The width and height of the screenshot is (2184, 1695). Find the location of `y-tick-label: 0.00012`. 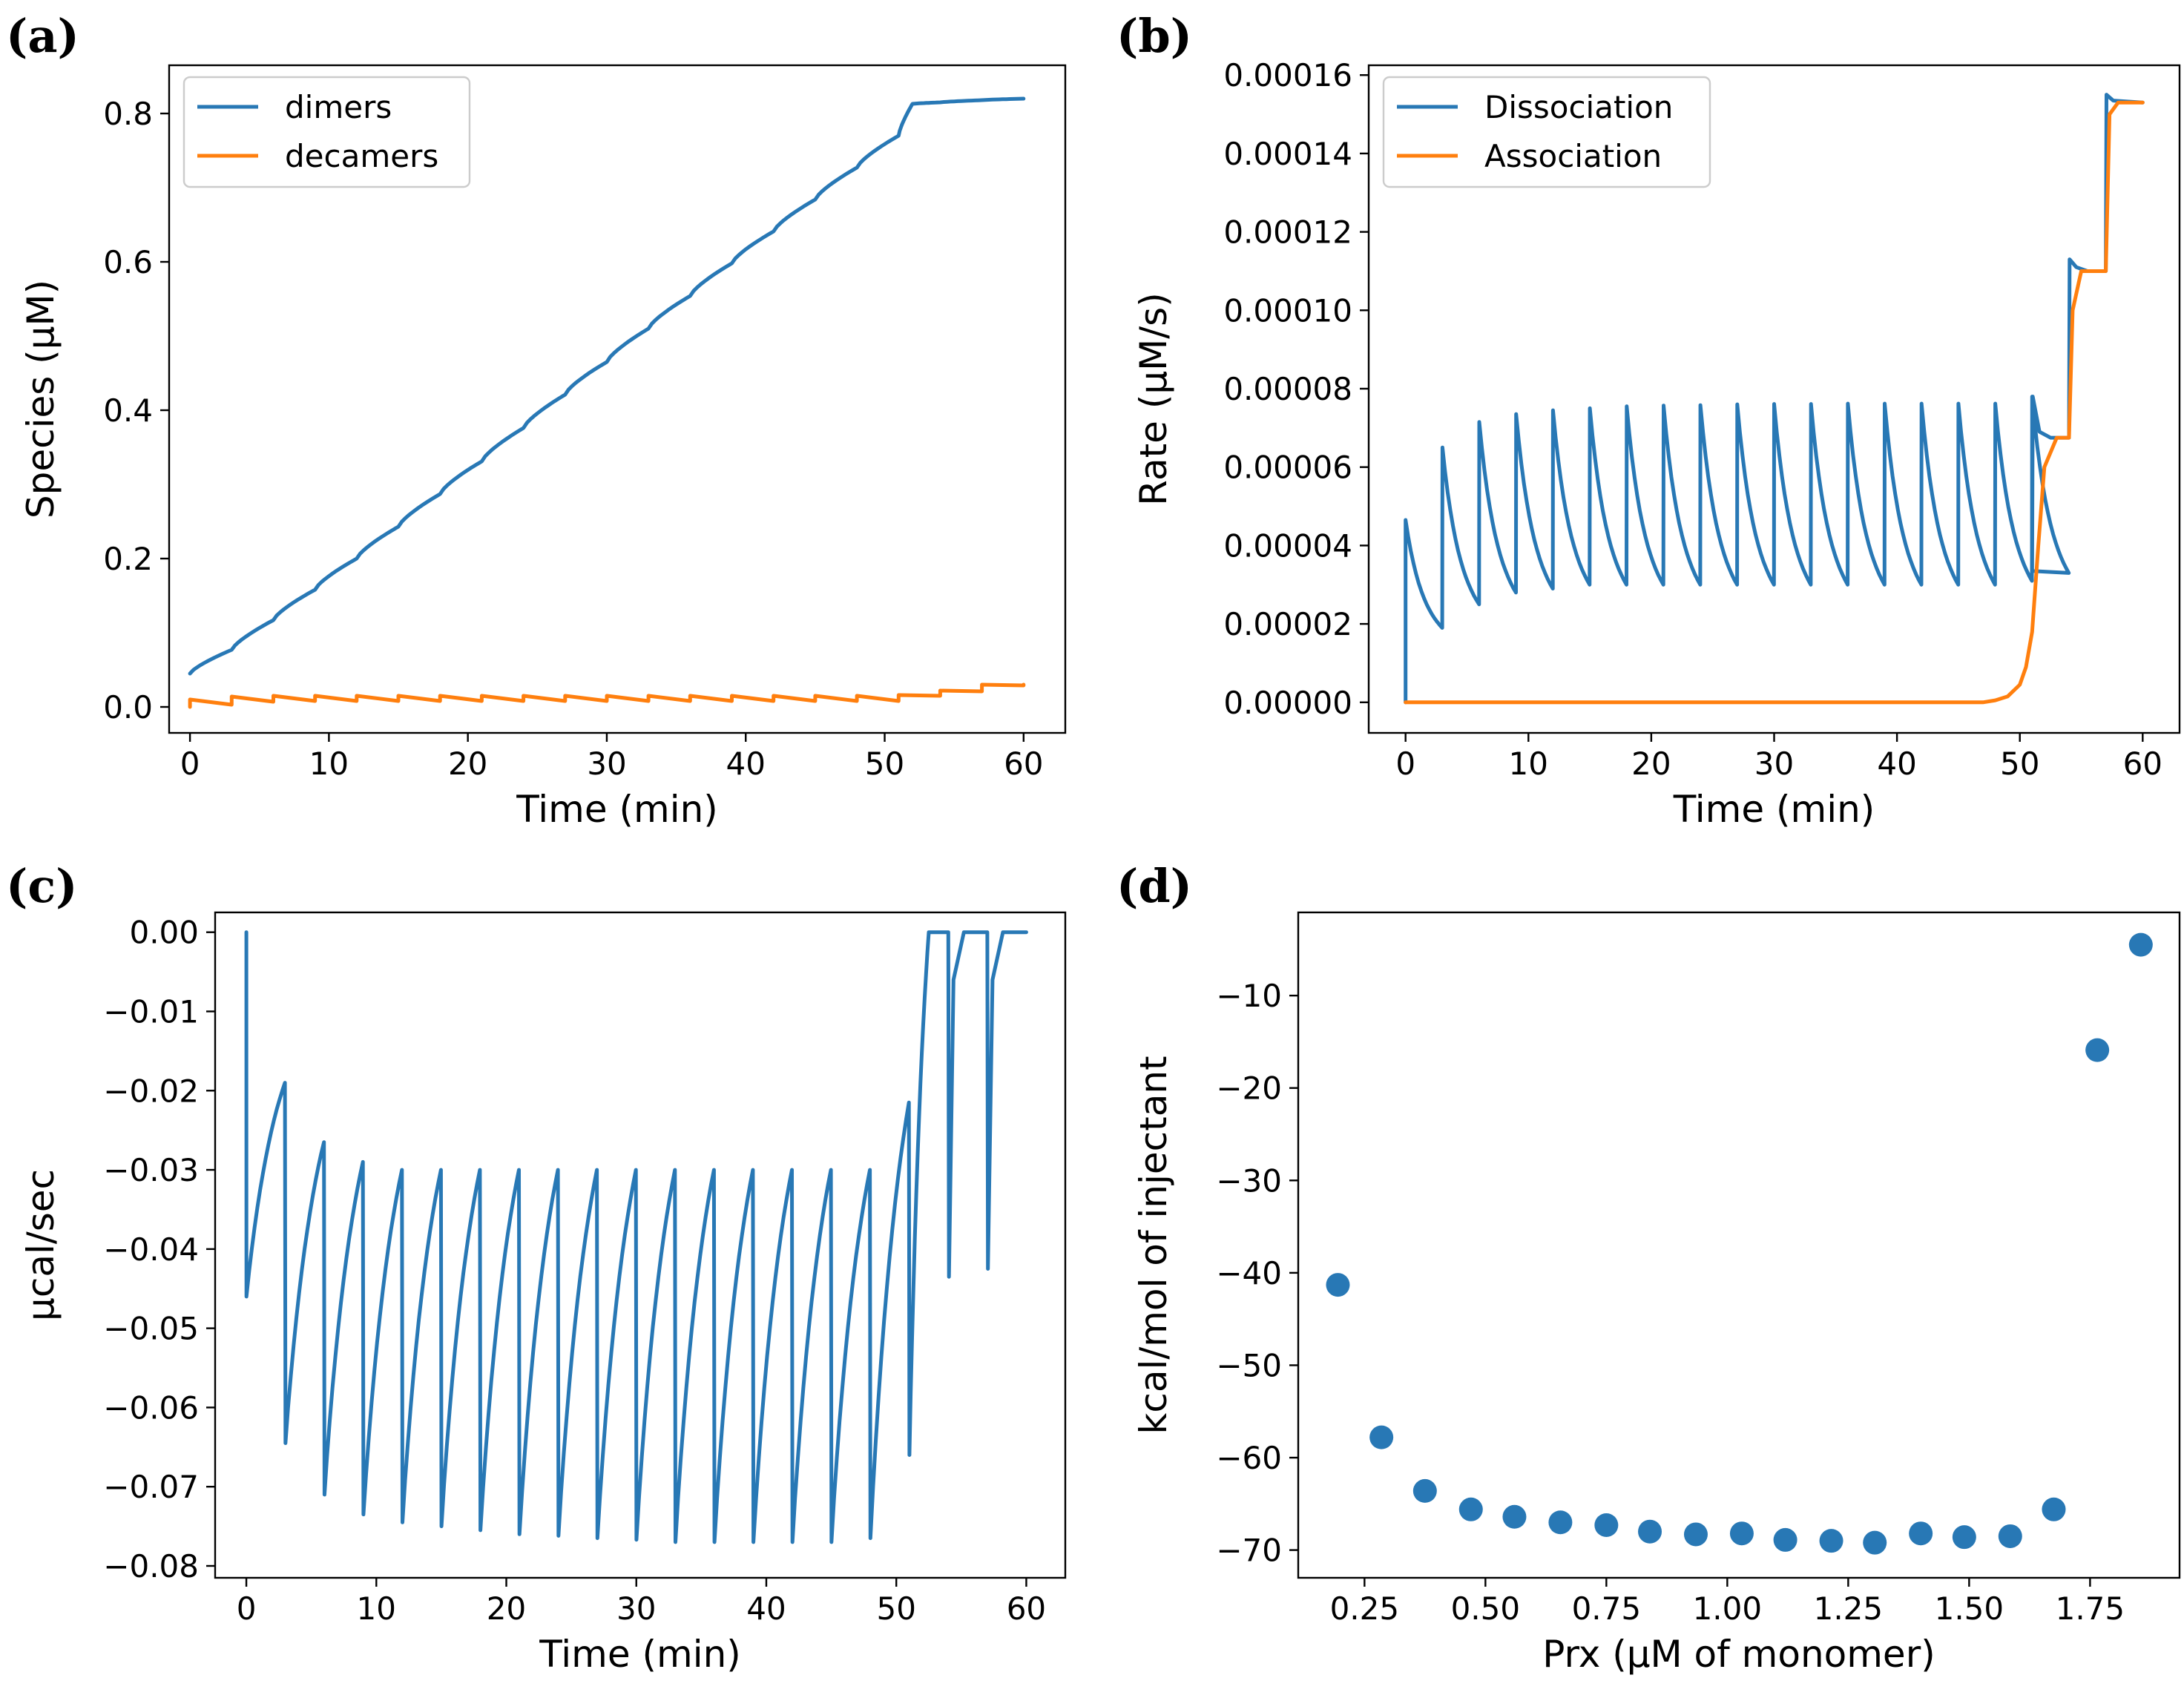

y-tick-label: 0.00012 is located at coordinates (1288, 232).